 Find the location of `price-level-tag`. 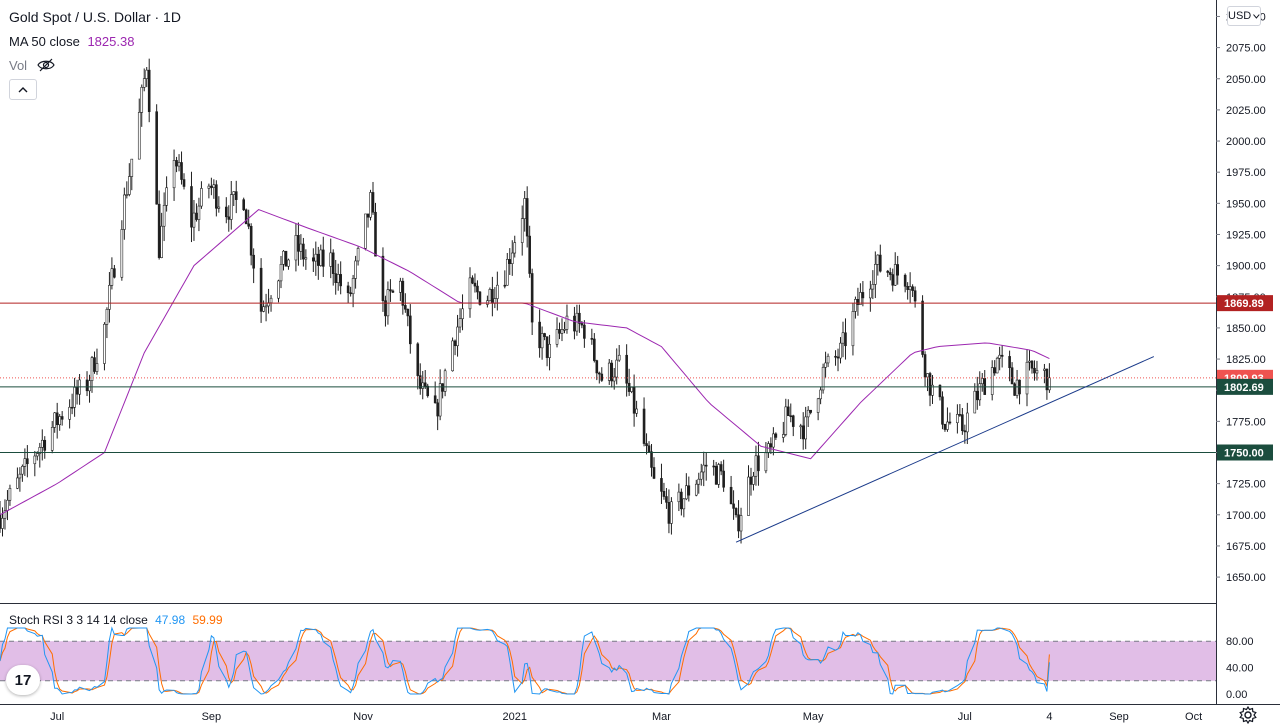

price-level-tag is located at coordinates (1245, 452).